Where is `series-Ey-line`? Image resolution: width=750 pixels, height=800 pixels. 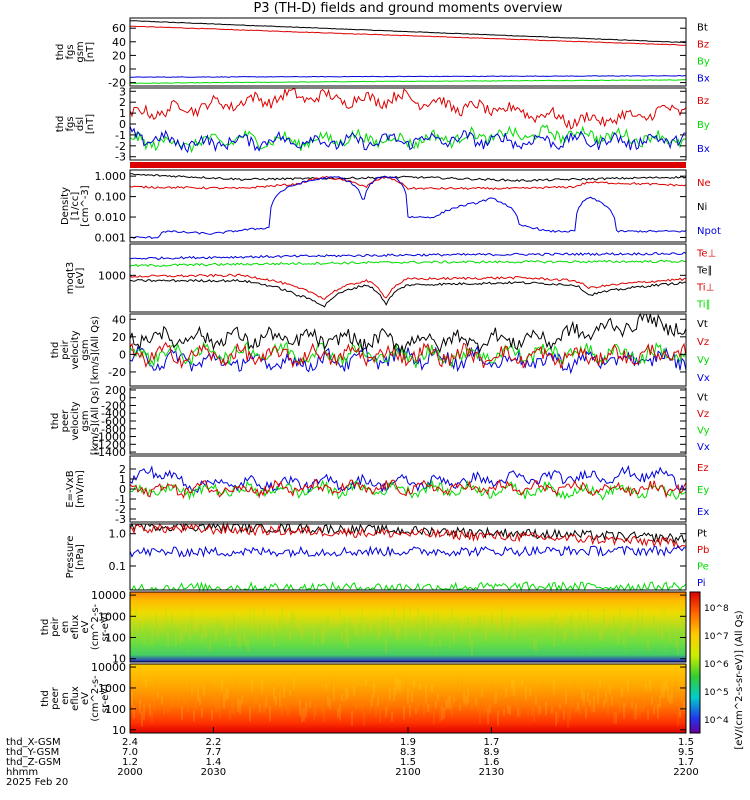
series-Ey-line is located at coordinates (408, 489).